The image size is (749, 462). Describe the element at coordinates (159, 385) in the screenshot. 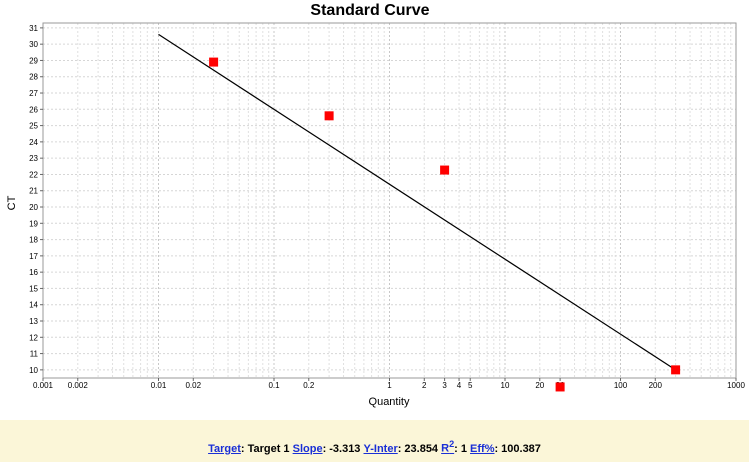

I see `x-tick-label: 0.01` at that location.